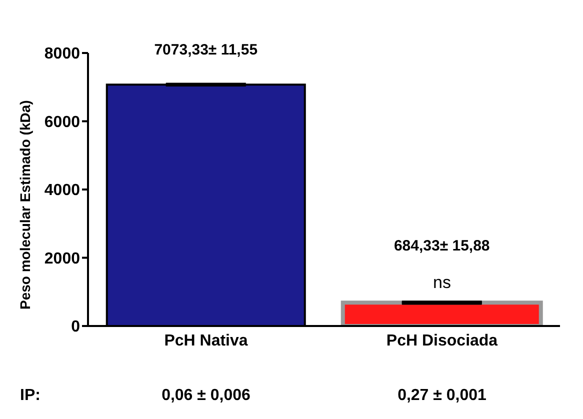 This screenshot has width=583, height=419. I want to click on text: 0,27 ± 0,001, so click(442, 396).